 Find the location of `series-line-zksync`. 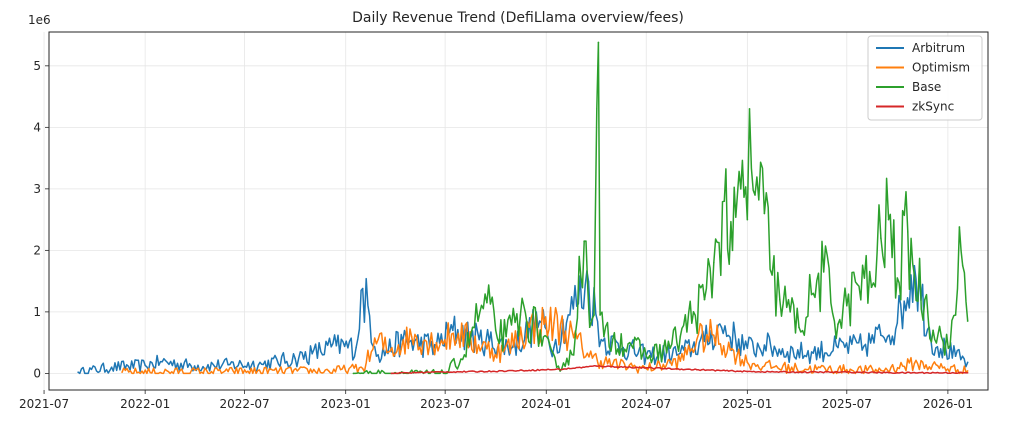

series-line-zksync is located at coordinates (679, 369).